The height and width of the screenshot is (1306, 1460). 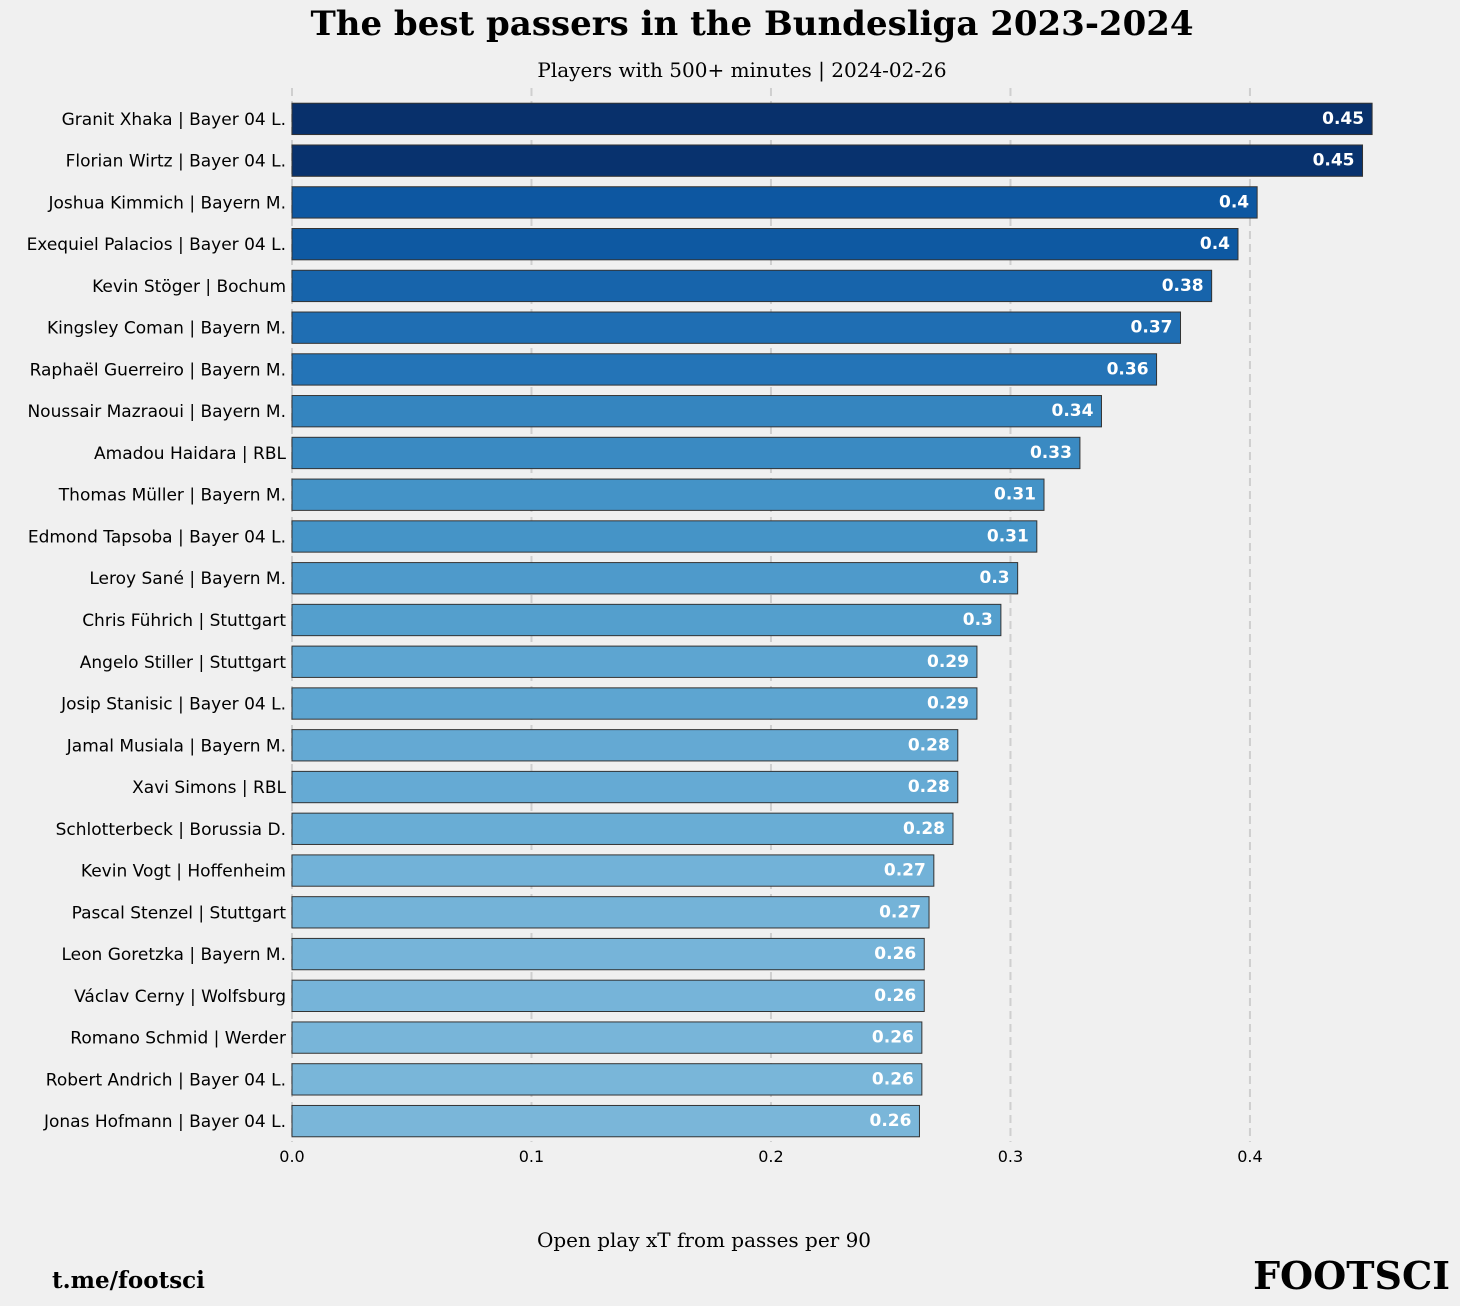 I want to click on data-label: 0.34, so click(x=1073, y=411).